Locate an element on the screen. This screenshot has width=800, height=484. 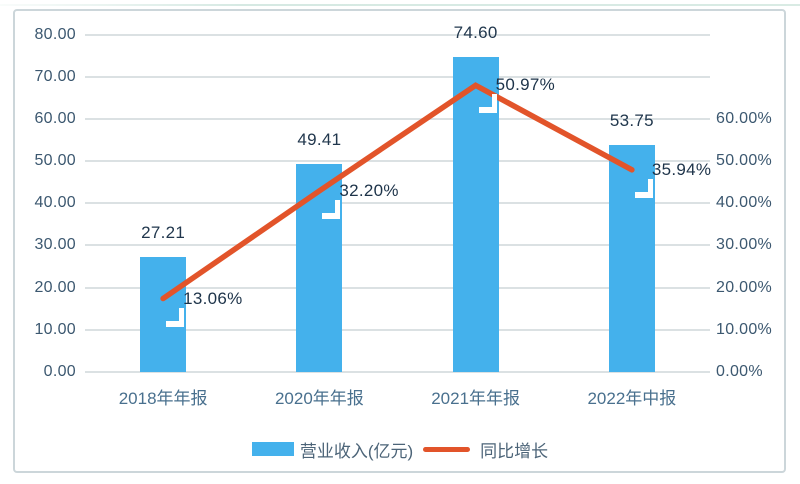
y-axis-tick-right: 20.00% is located at coordinates (744, 287).